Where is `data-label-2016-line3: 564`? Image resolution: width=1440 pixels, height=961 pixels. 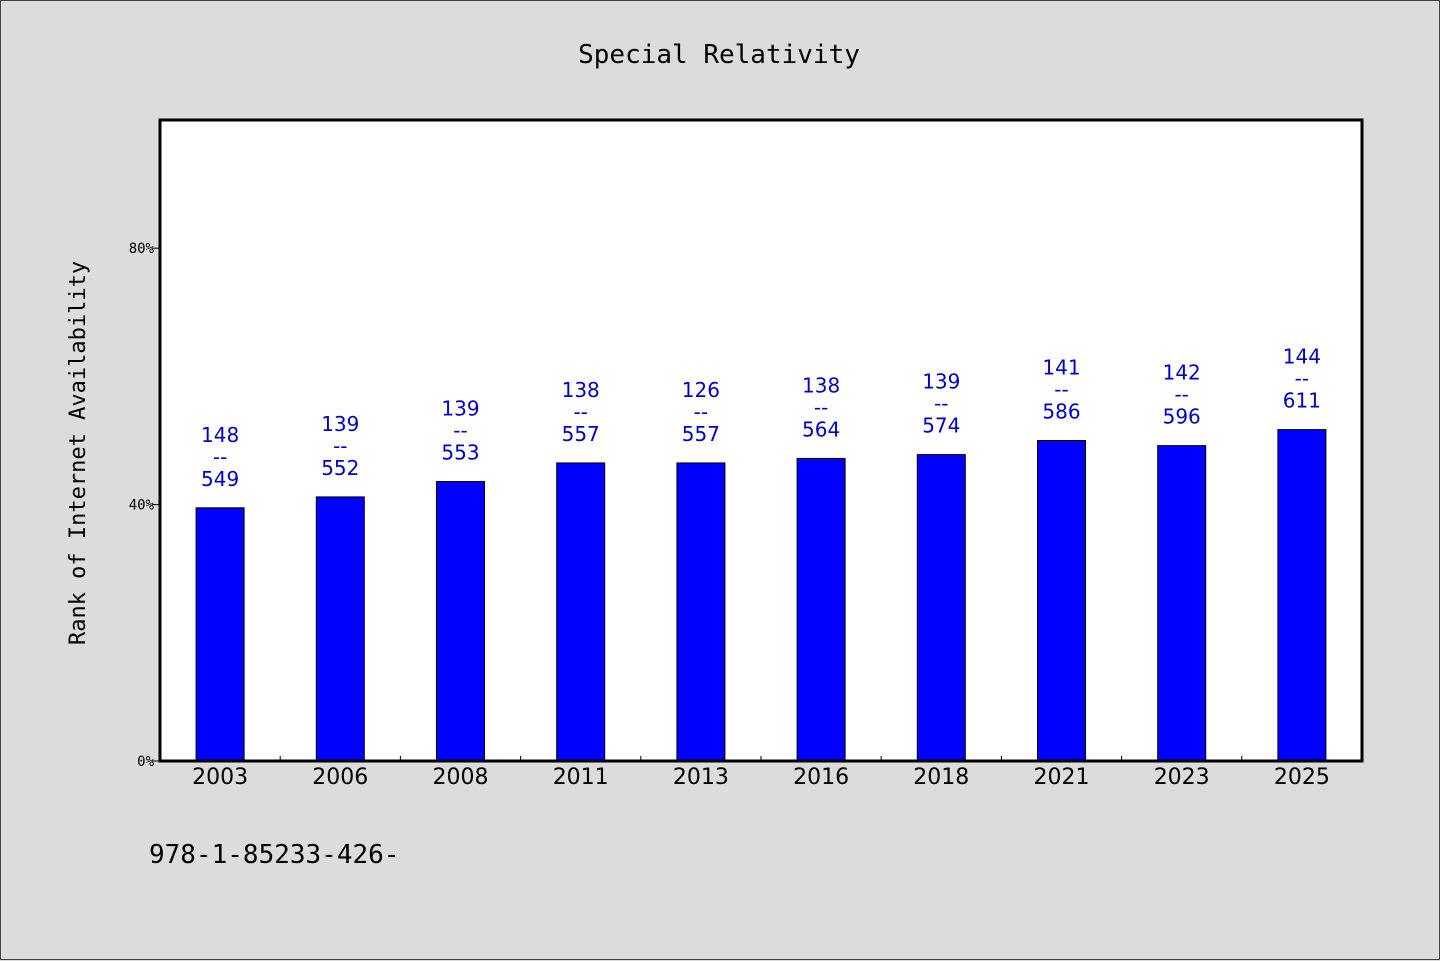 data-label-2016-line3: 564 is located at coordinates (821, 429).